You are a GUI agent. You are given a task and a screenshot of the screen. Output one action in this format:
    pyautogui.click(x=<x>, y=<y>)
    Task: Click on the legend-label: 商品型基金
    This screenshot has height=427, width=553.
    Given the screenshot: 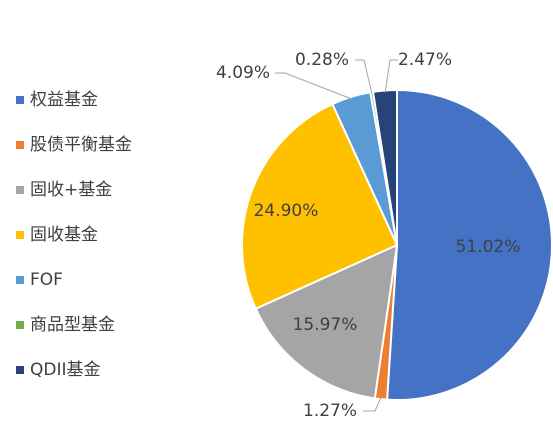 What is the action you would take?
    pyautogui.click(x=72, y=325)
    